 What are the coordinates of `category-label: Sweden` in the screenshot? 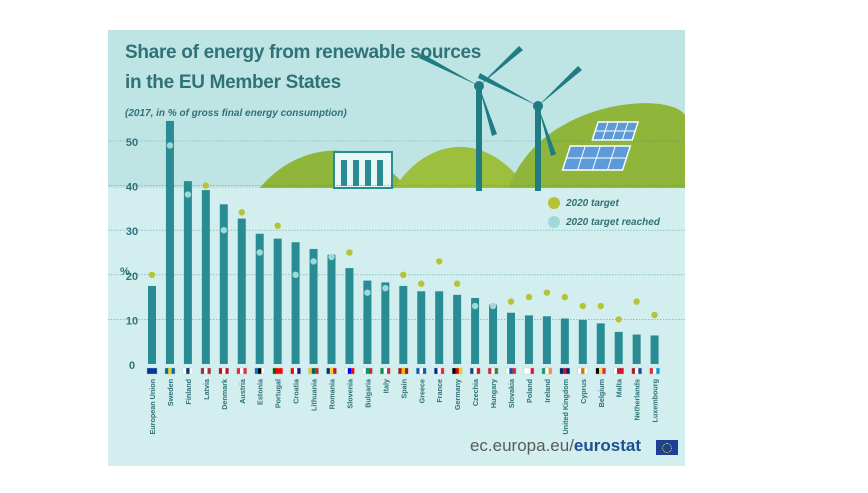 It's located at (170, 392).